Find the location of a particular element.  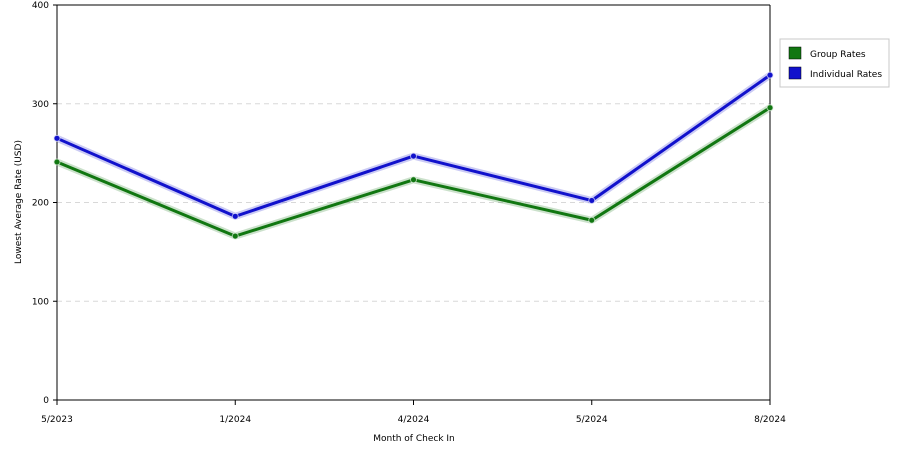

x-tick-label: 4/2024 is located at coordinates (414, 420).